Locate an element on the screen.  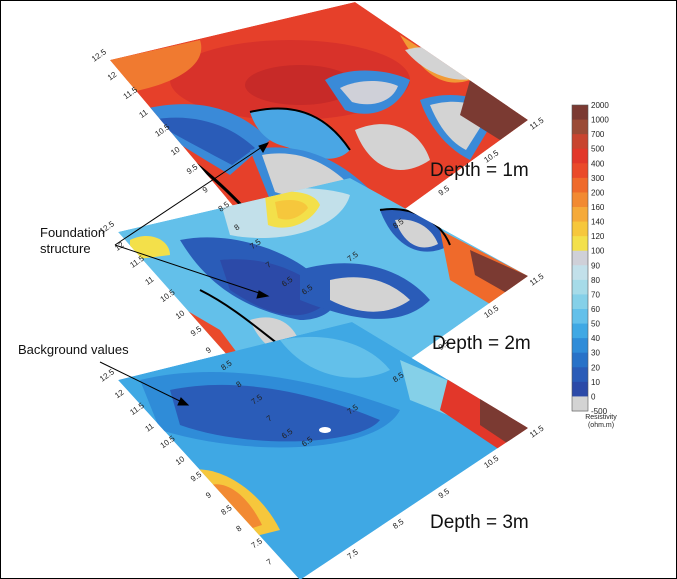
foundation-annotation-line2: structure is located at coordinates (65, 248).